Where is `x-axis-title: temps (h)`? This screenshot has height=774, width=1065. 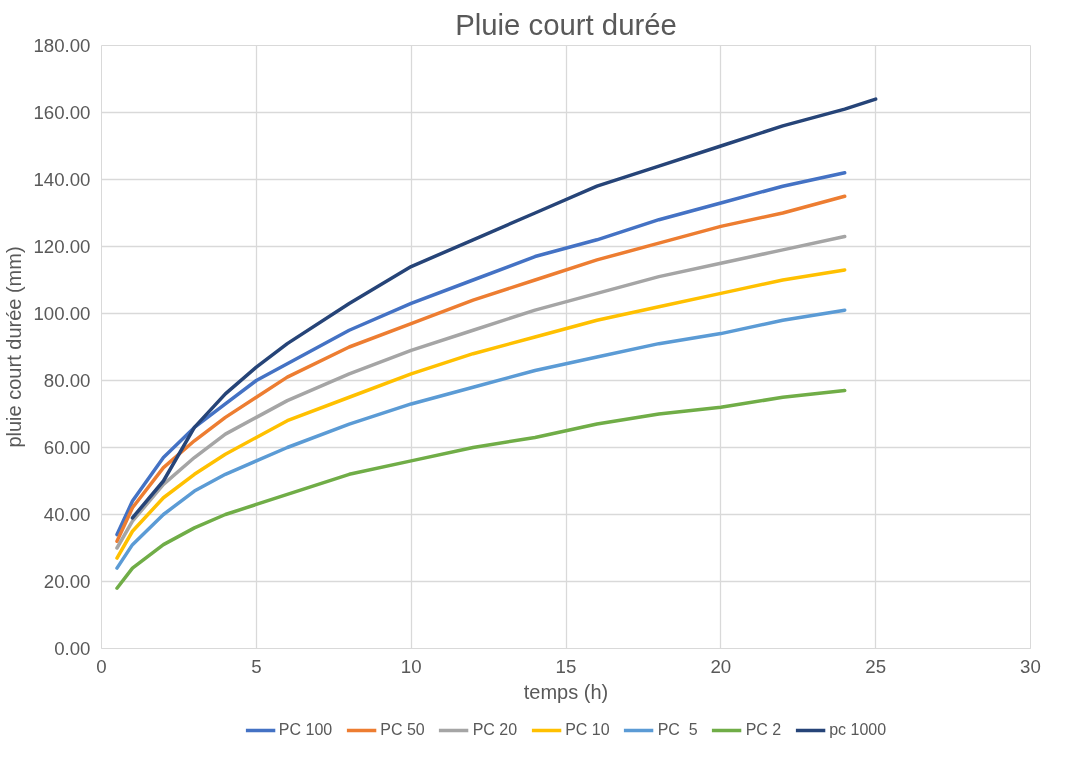 x-axis-title: temps (h) is located at coordinates (566, 691).